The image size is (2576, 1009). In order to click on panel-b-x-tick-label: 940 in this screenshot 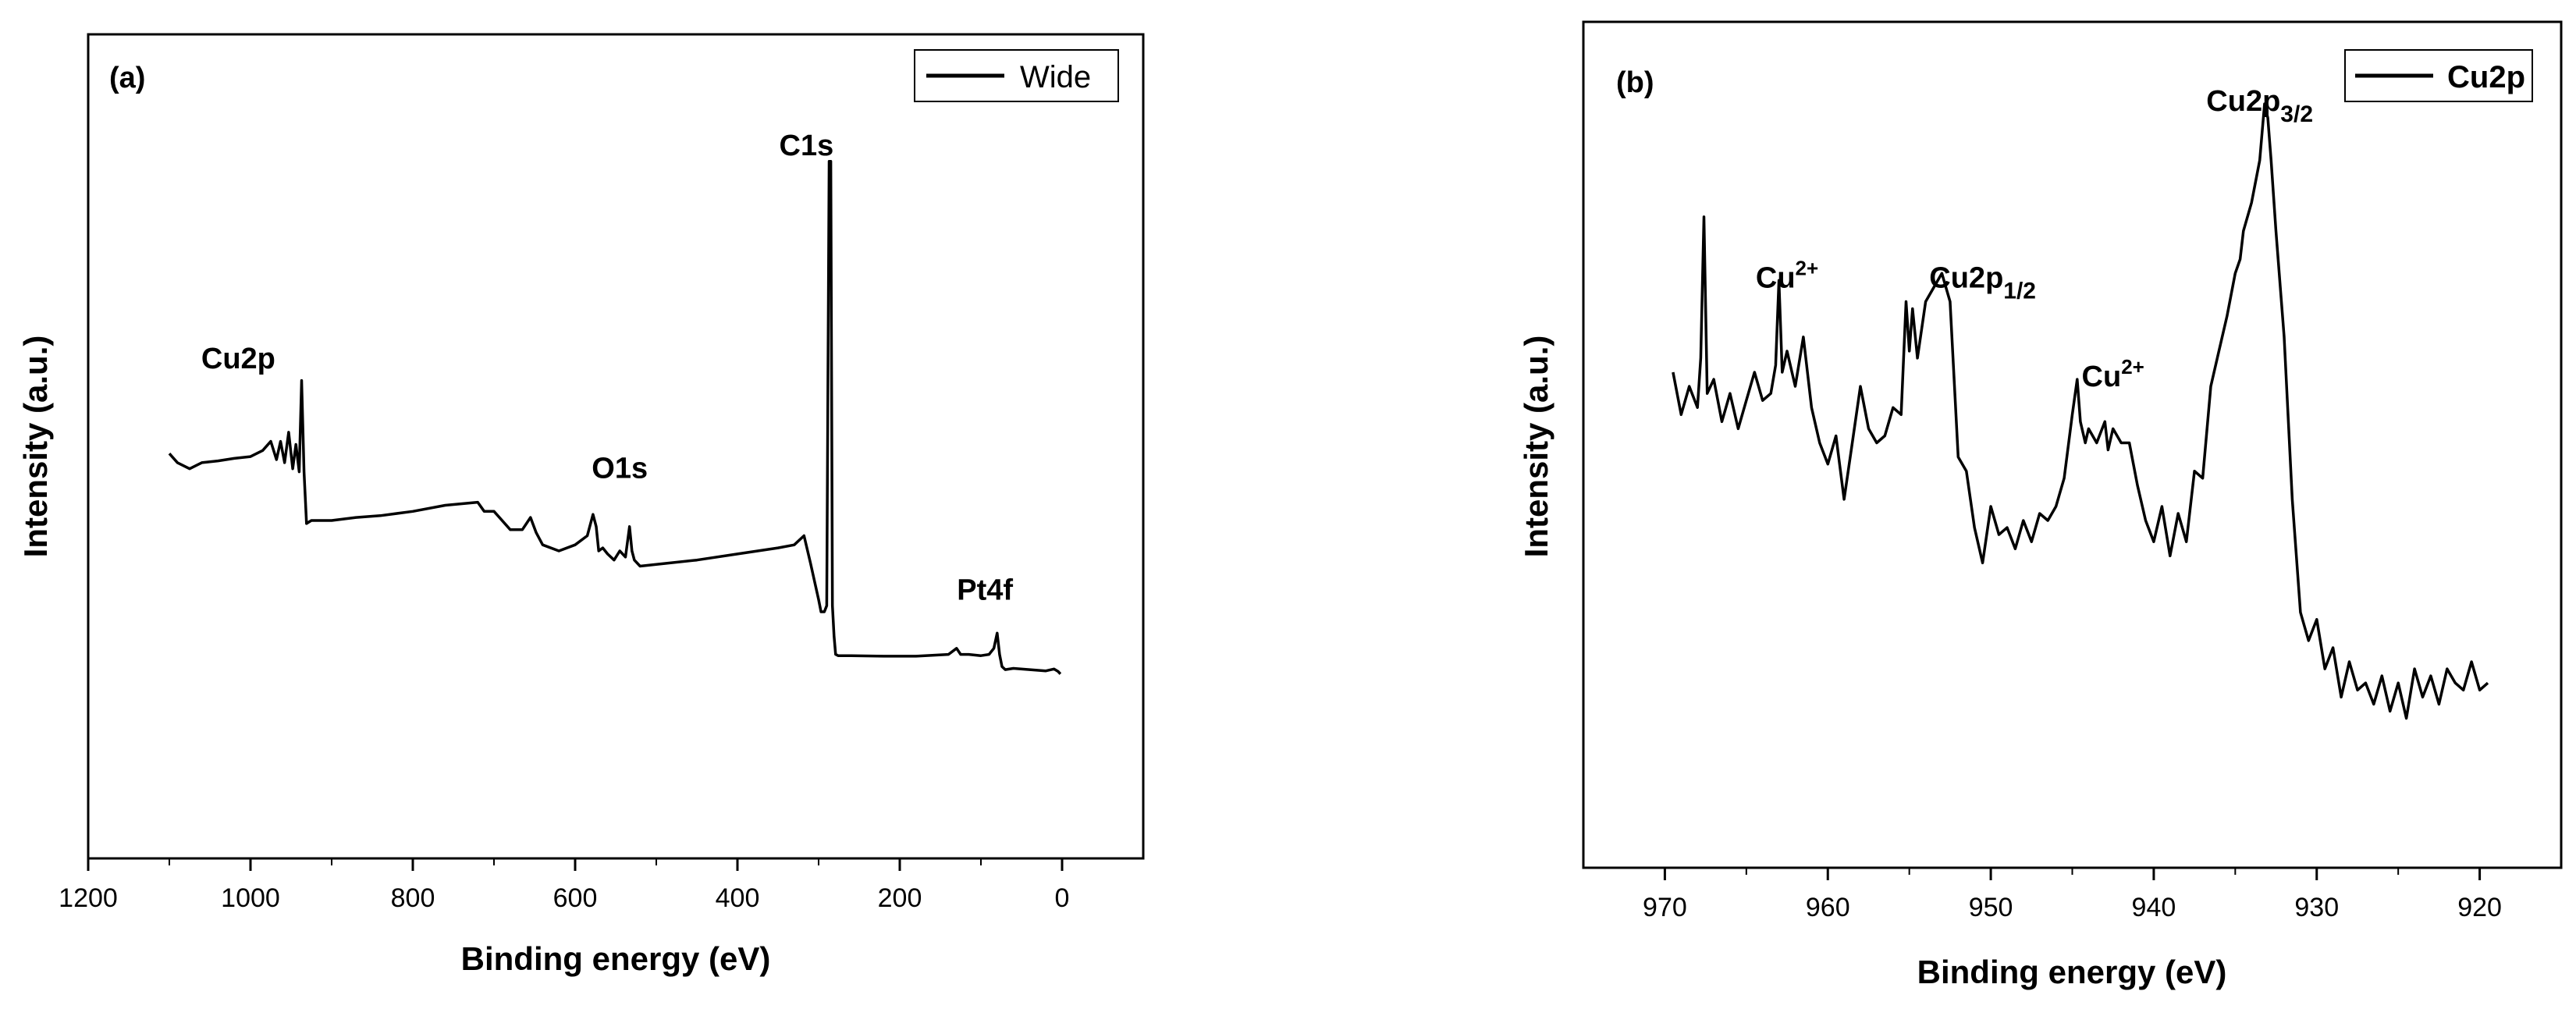, I will do `click(2154, 907)`.